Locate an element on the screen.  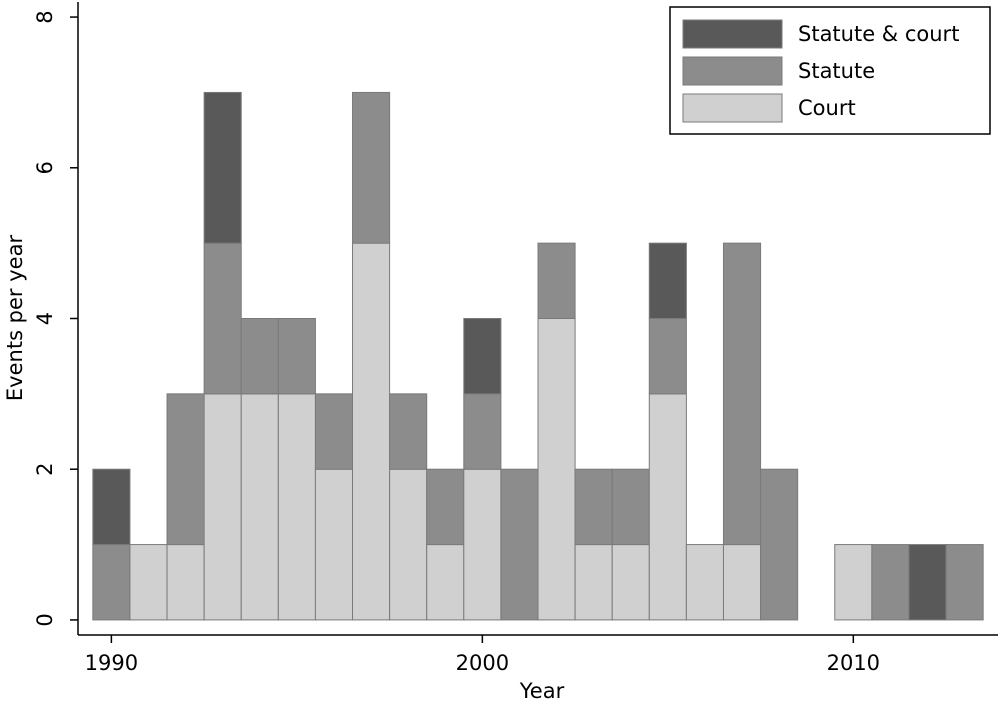
y-tick-label: 8 is located at coordinates (45, 16).